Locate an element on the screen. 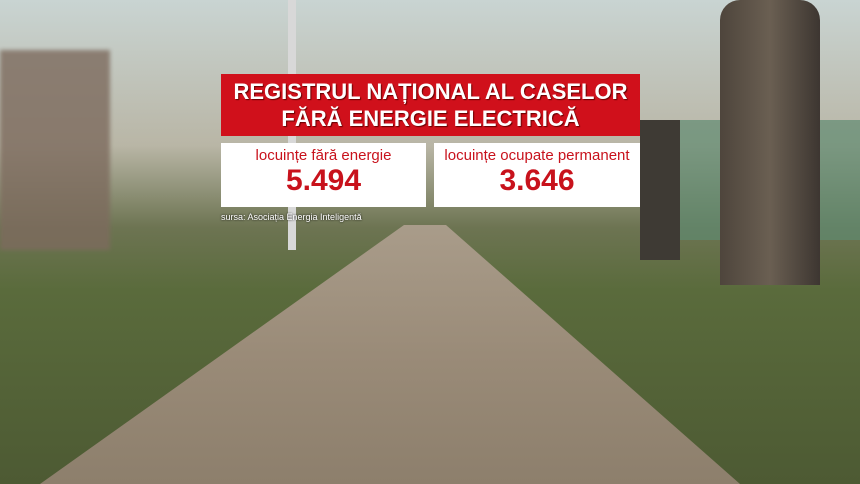  source-caption: sursa: Asociația Energia Inteligentă is located at coordinates (291, 217).